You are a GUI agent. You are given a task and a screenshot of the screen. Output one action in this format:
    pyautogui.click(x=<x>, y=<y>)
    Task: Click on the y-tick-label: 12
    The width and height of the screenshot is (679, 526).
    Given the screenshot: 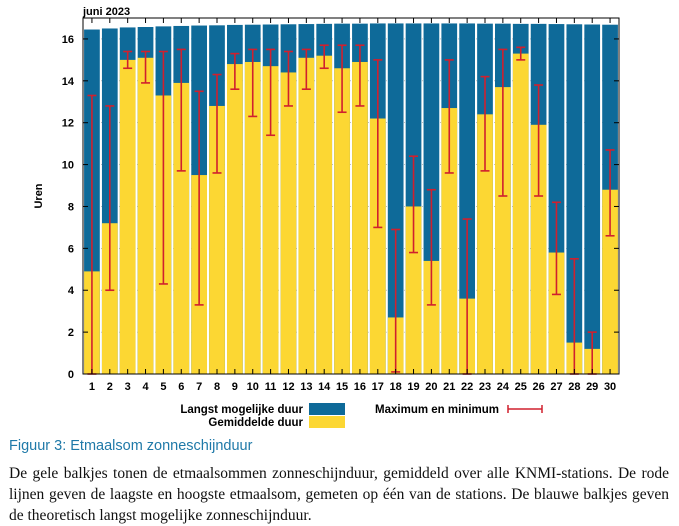 What is the action you would take?
    pyautogui.click(x=68, y=124)
    